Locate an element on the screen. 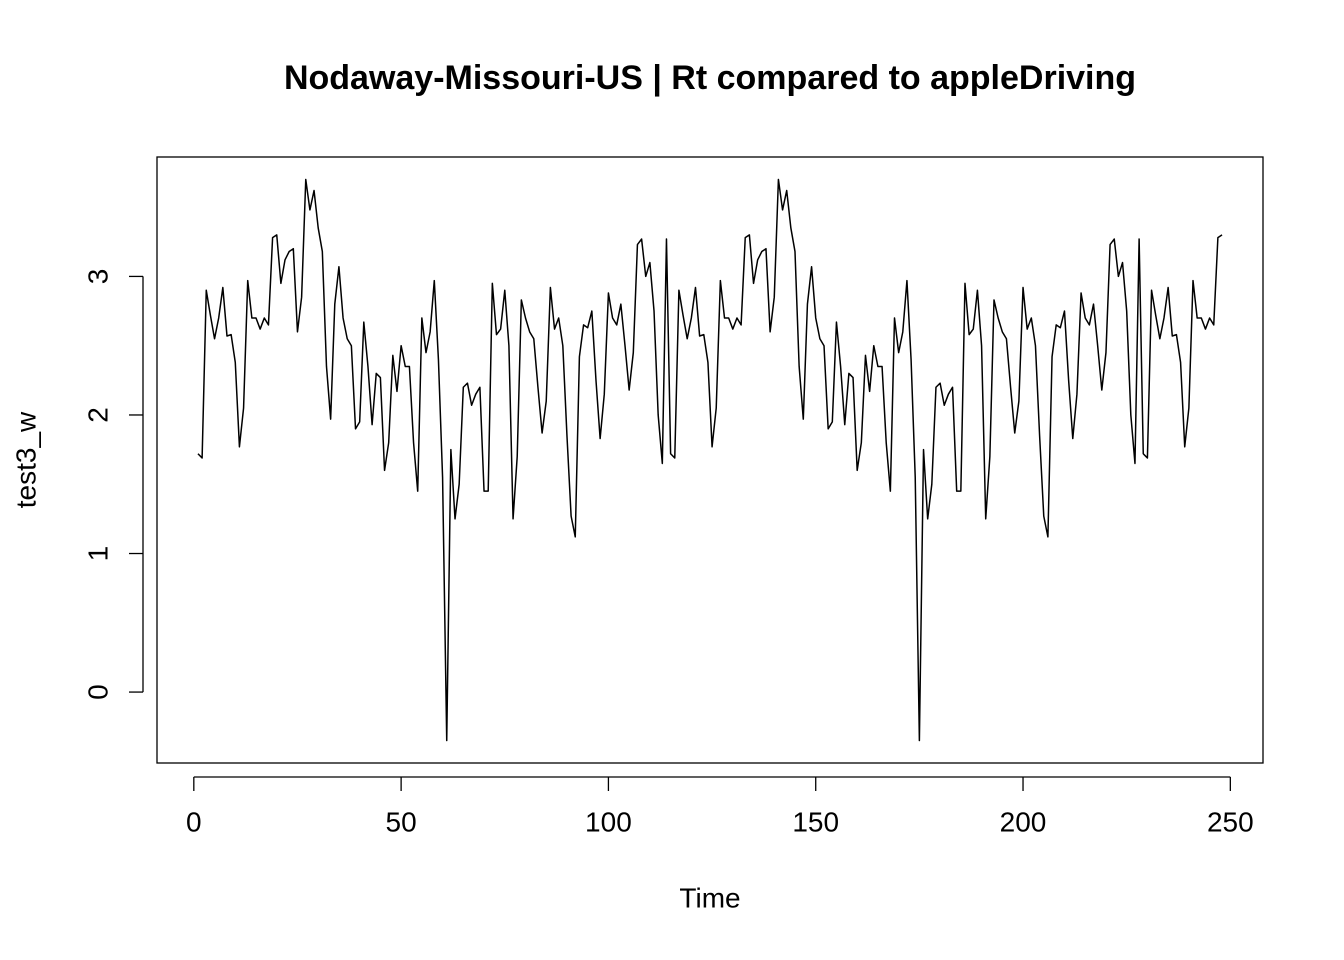  y-tick-label: 1 is located at coordinates (97, 554).